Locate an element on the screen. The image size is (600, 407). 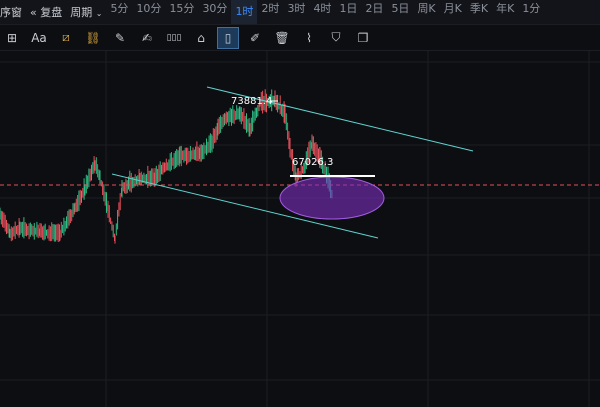
crosshair-box-icon: ⊞ is located at coordinates (12, 37).